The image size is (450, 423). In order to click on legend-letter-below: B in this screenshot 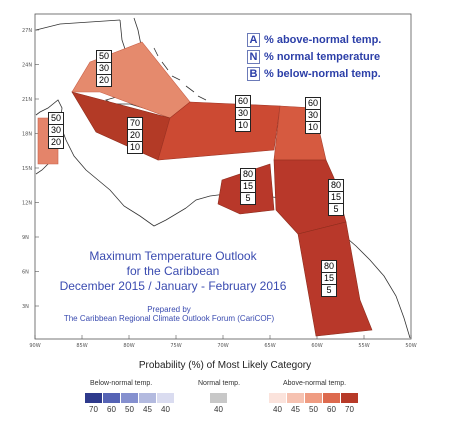, I will do `click(253, 73)`.